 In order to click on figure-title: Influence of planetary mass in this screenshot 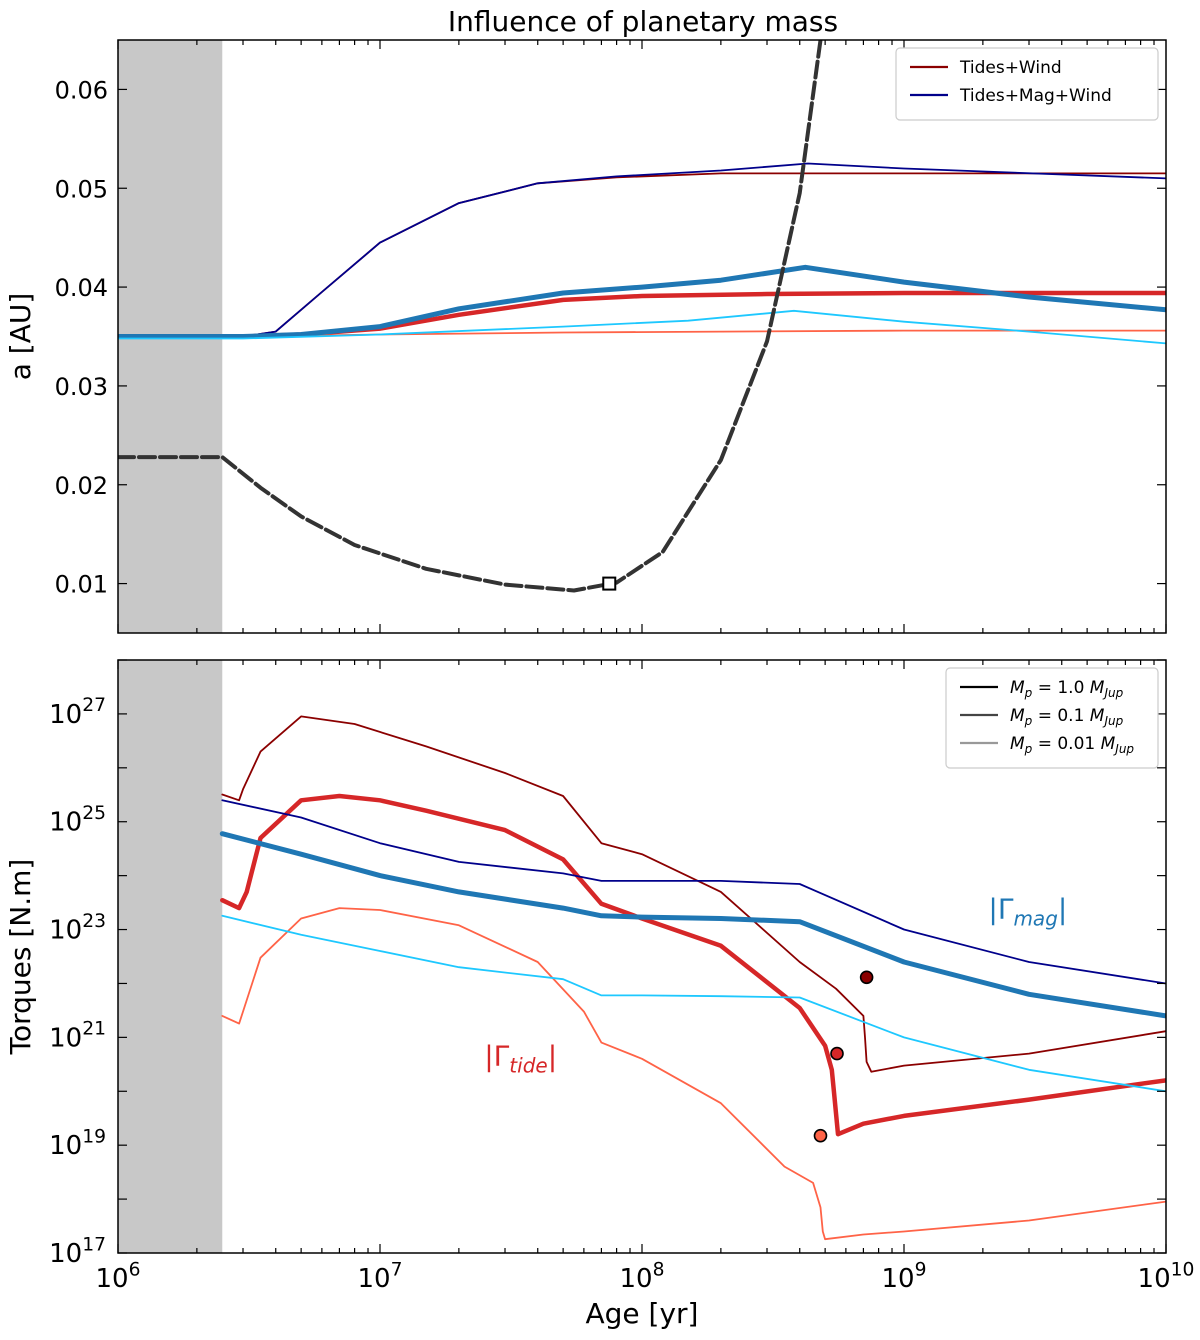, I will do `click(643, 21)`.